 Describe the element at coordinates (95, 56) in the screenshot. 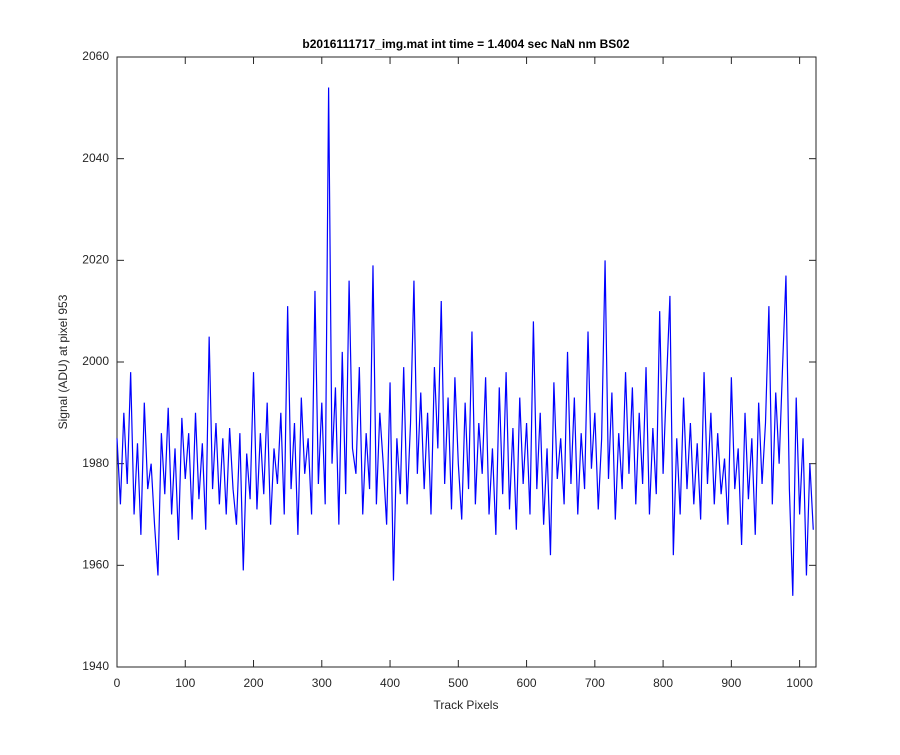

I see `y-tick-label: 2060` at that location.